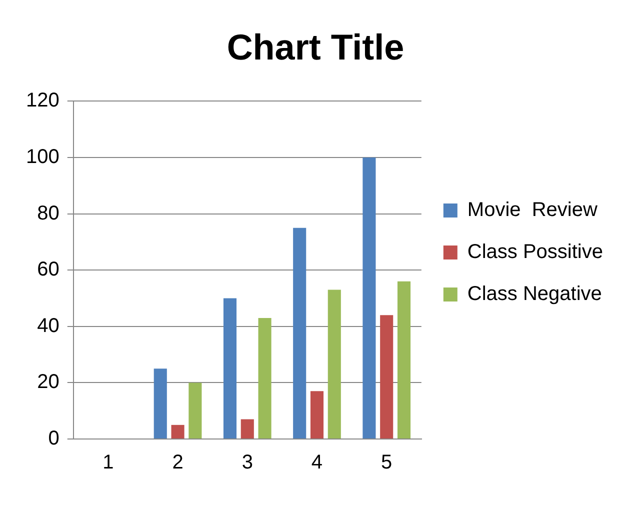  Describe the element at coordinates (317, 463) in the screenshot. I see `x-tick-label: 4` at that location.